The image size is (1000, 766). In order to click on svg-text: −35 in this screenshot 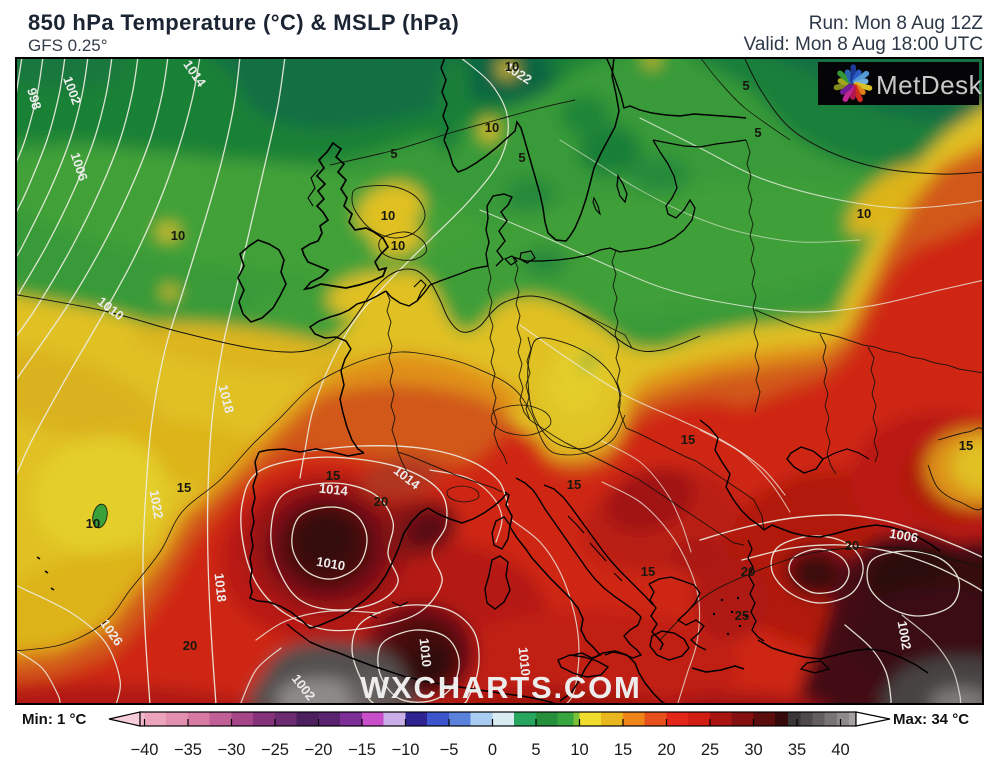, I will do `click(188, 750)`.